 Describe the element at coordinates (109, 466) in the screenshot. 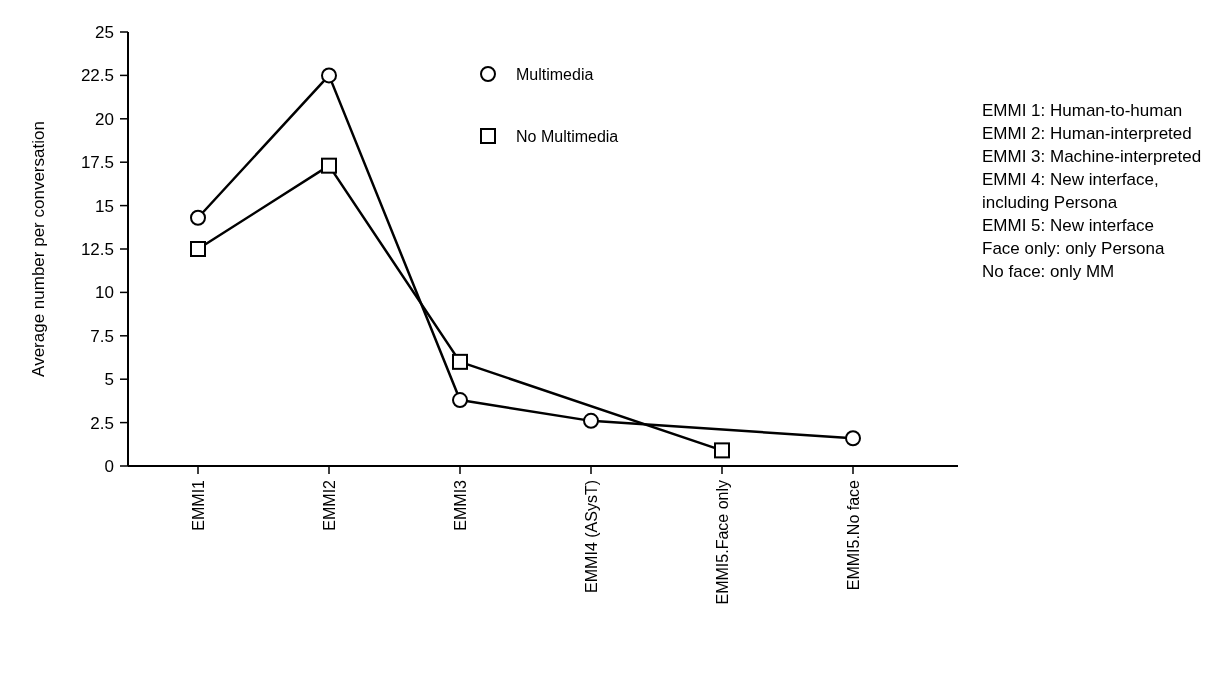

I see `y-tick-label: 0` at that location.